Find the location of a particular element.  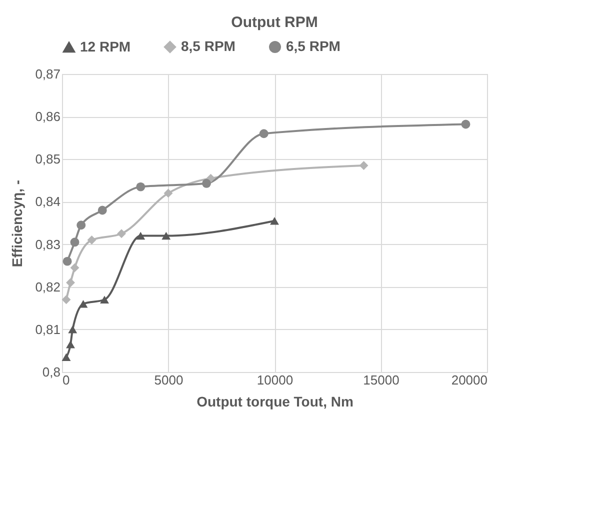

x-tick-label: 15000 is located at coordinates (381, 380).